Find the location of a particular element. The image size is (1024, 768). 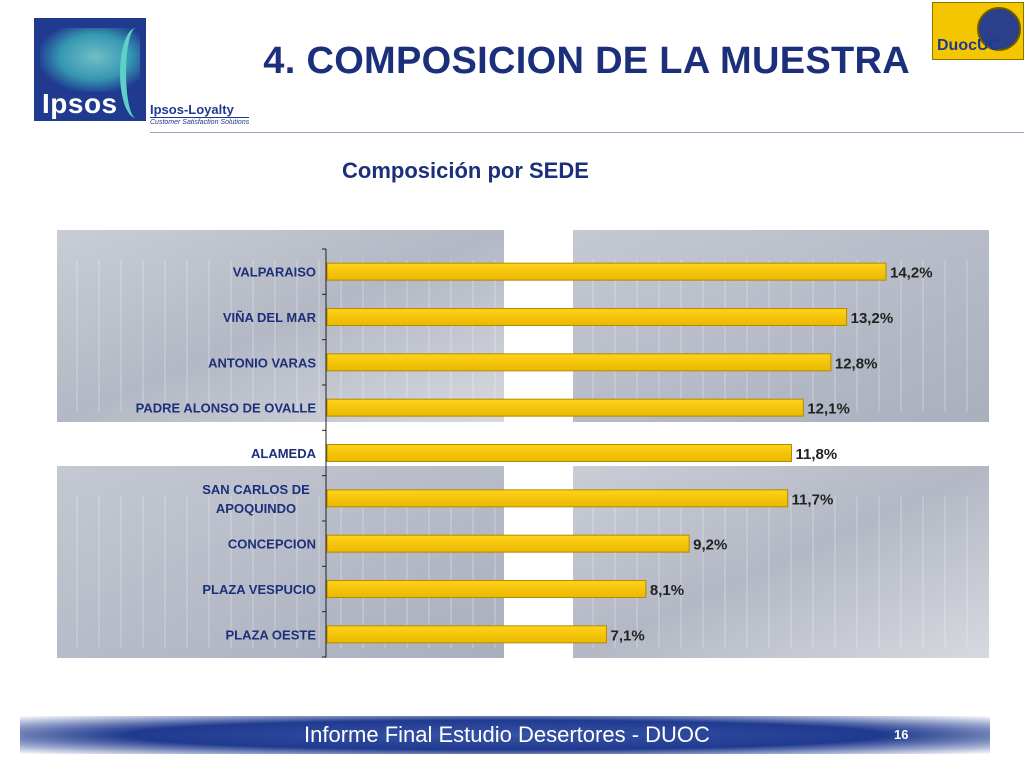

ipsos-brand-text: Ipsos is located at coordinates (80, 103).